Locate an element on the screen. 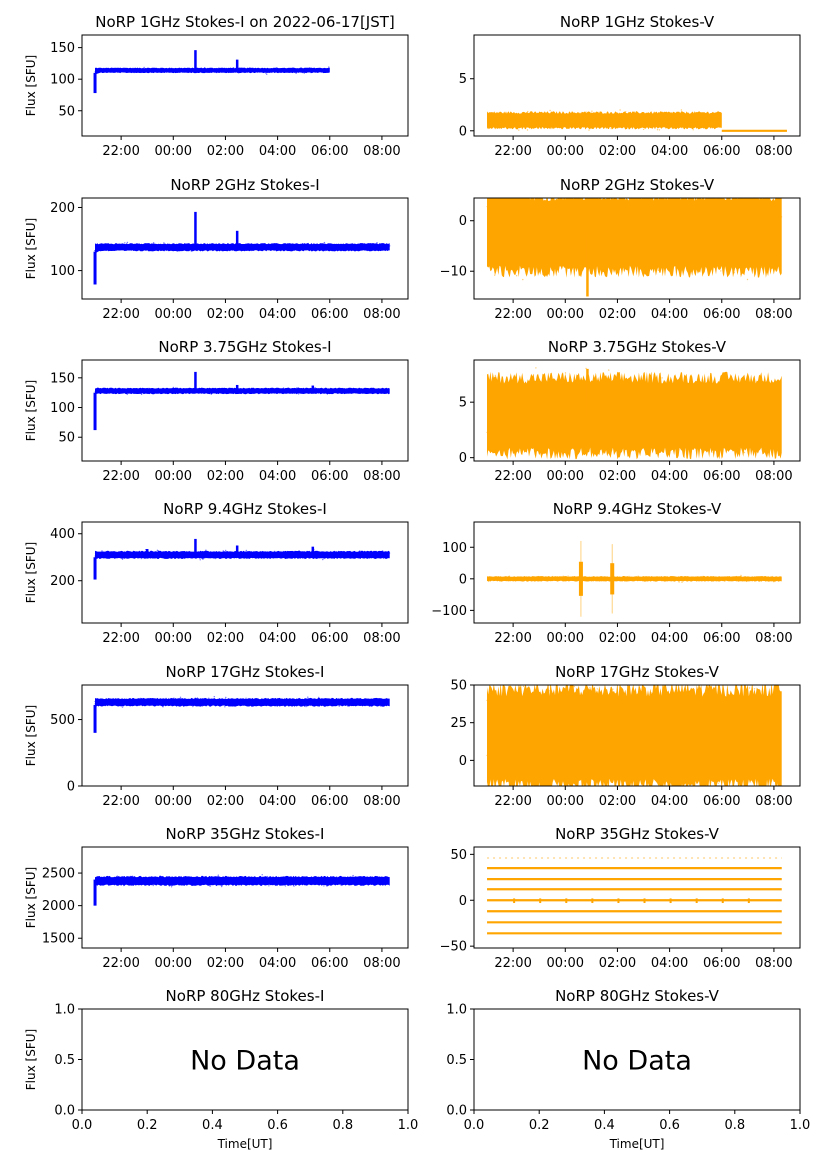 The height and width of the screenshot is (1169, 827). y-tick-label: −10 is located at coordinates (453, 272).